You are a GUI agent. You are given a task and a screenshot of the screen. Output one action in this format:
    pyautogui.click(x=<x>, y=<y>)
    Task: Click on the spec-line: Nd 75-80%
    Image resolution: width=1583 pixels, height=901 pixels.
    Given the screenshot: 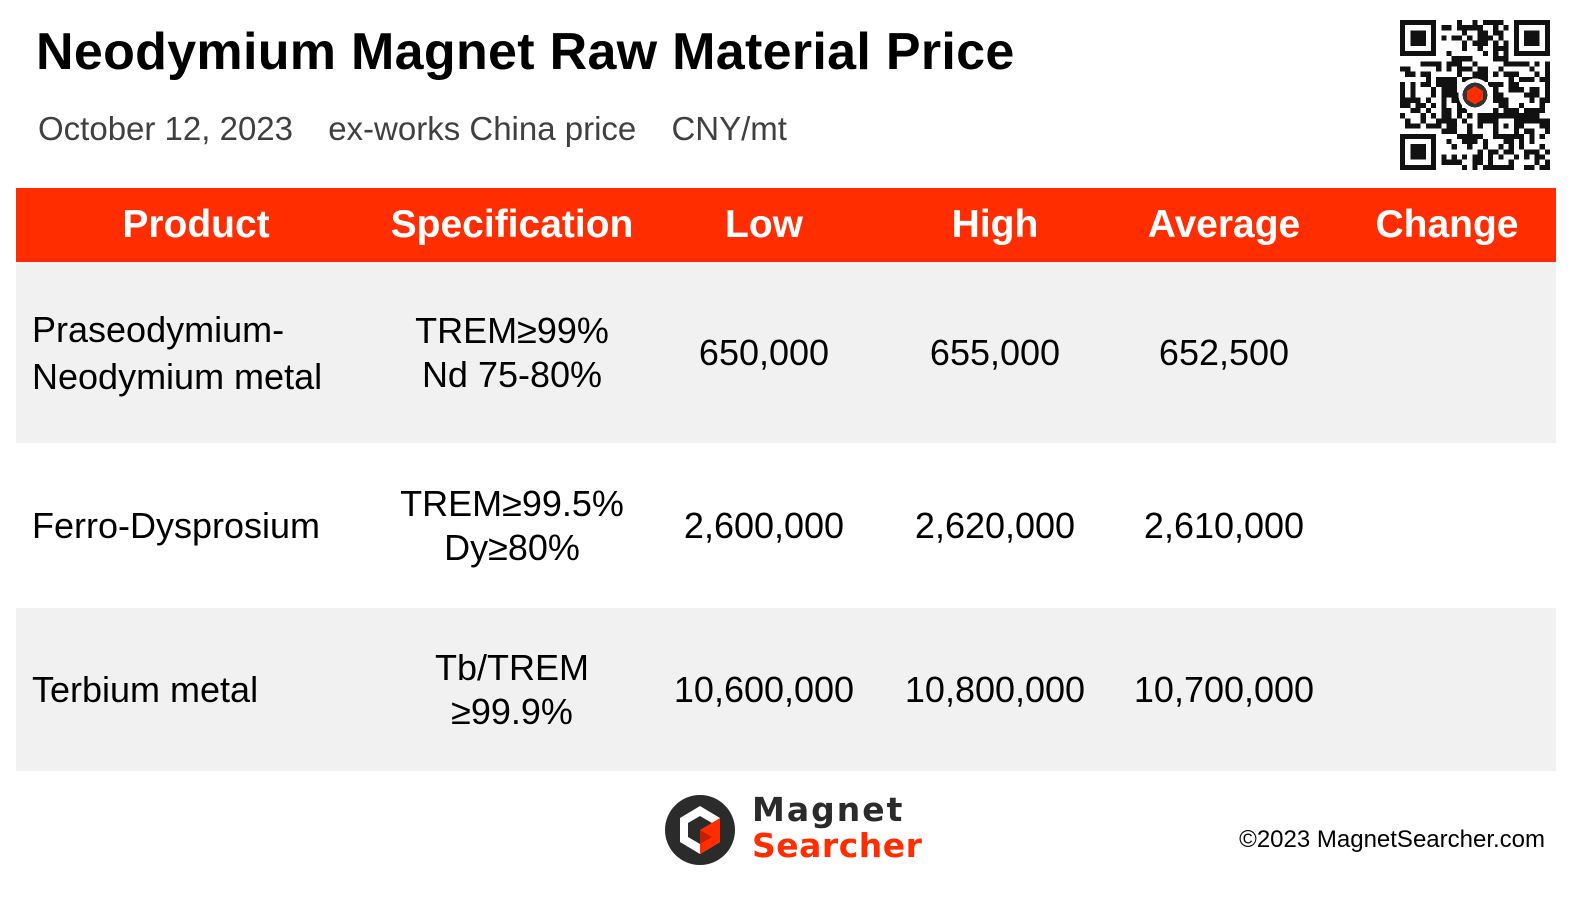 What is the action you would take?
    pyautogui.click(x=512, y=374)
    